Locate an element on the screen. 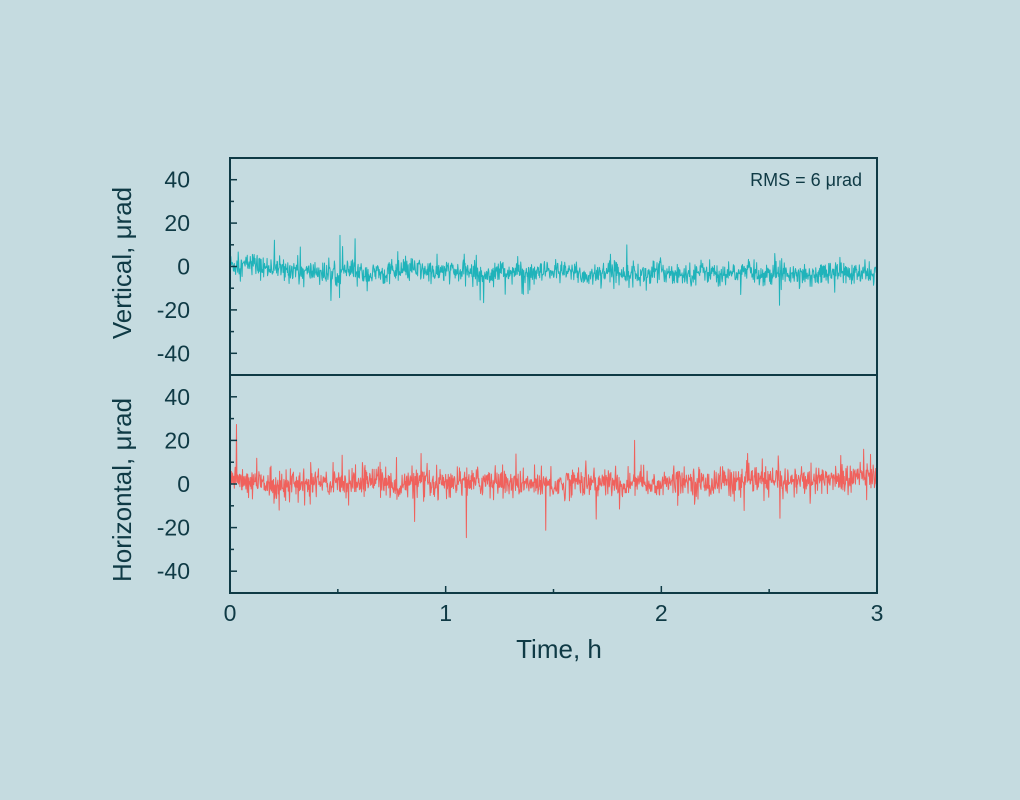 The width and height of the screenshot is (1020, 800). vertical-y-axis-title: Vertical, μrad is located at coordinates (122, 263).